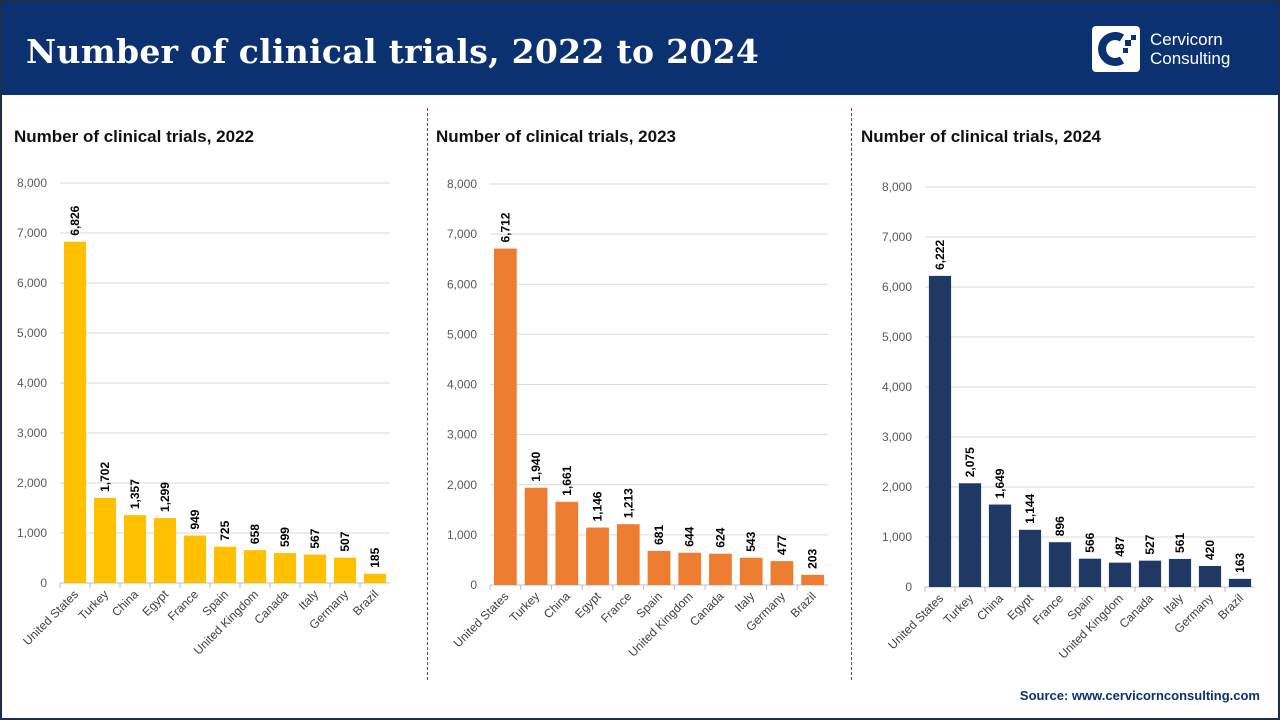 The width and height of the screenshot is (1280, 720). What do you see at coordinates (315, 538) in the screenshot?
I see `data-label: 567` at bounding box center [315, 538].